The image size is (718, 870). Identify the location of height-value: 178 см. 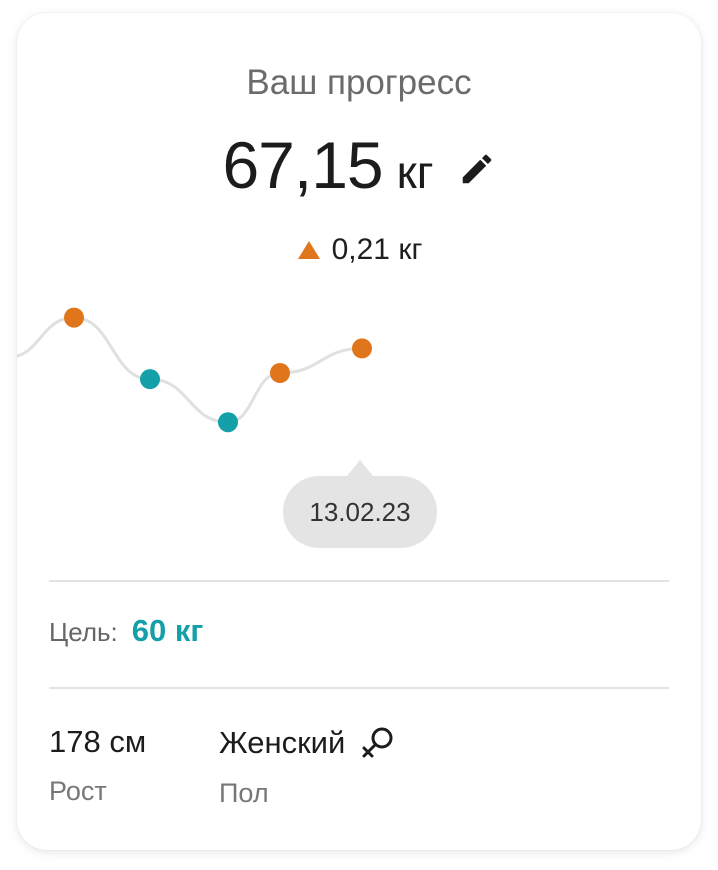
(98, 741).